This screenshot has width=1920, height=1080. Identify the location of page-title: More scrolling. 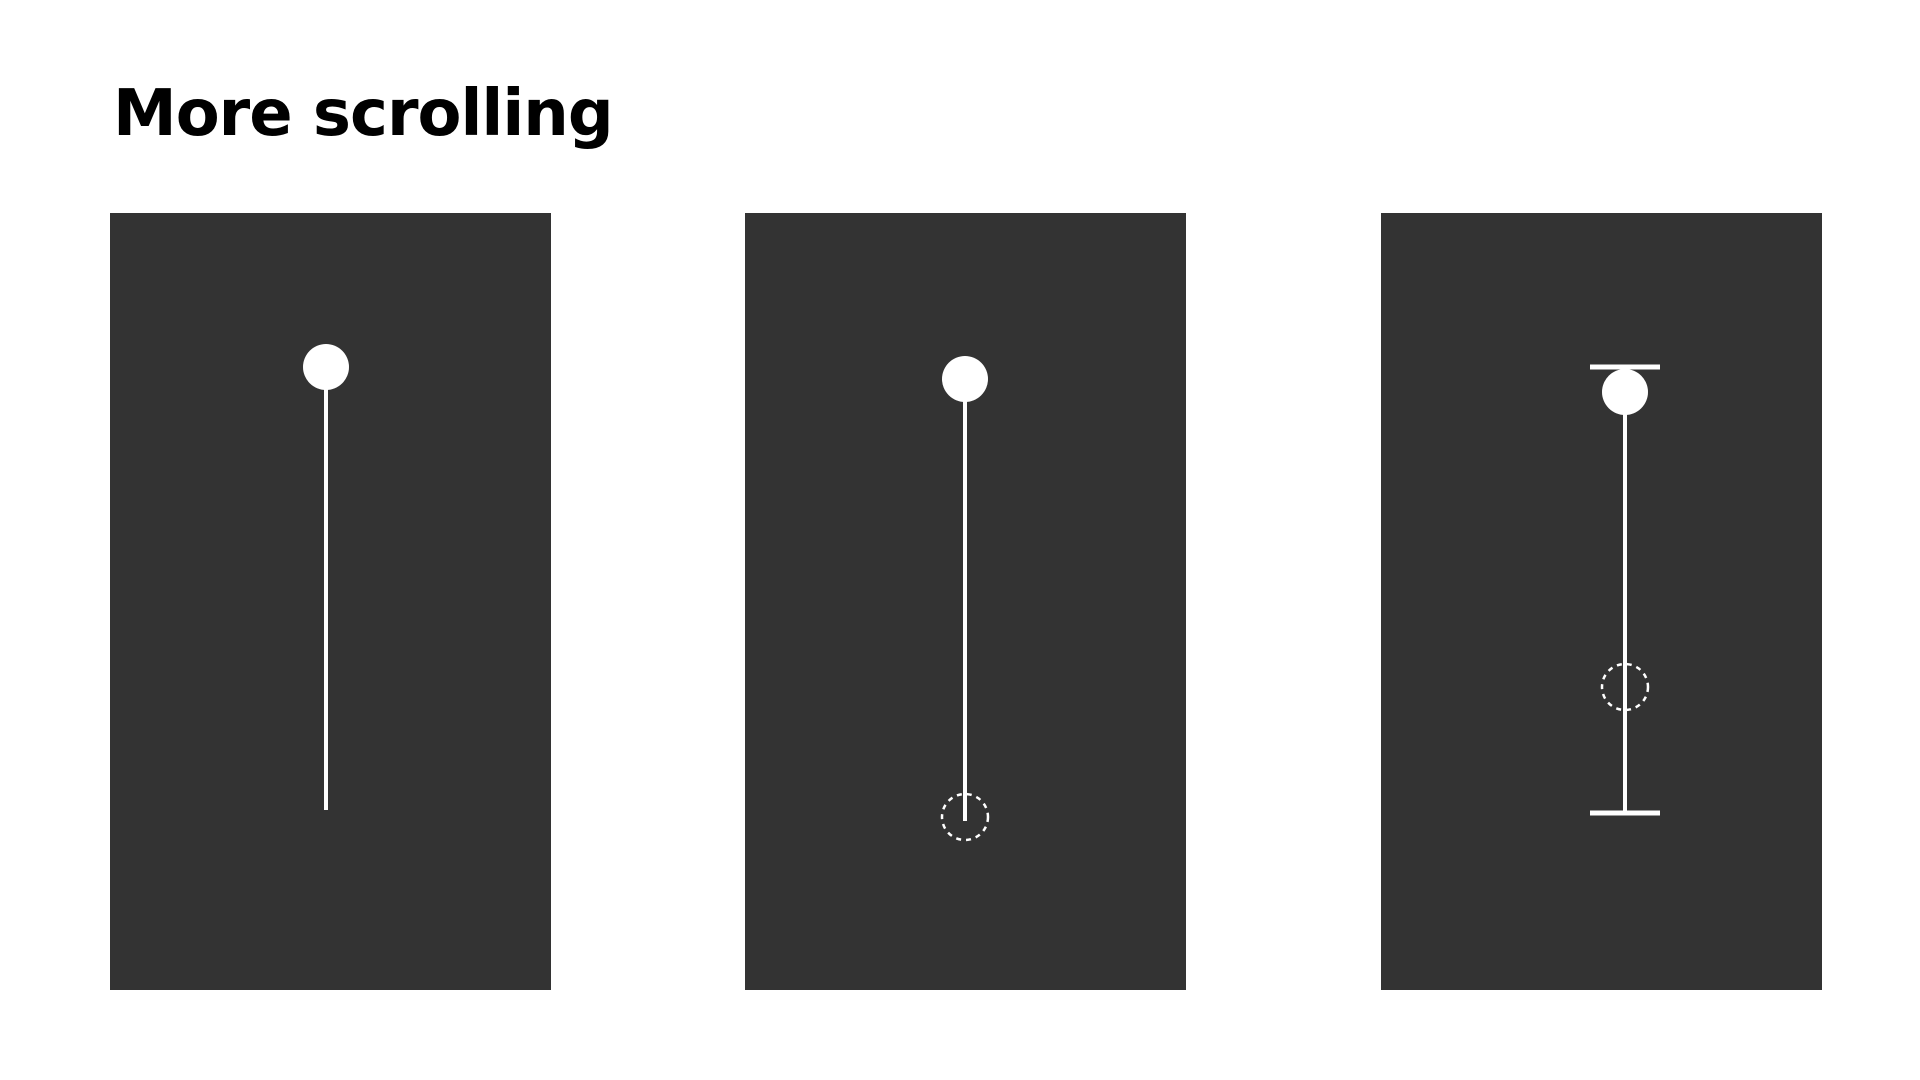
(363, 114).